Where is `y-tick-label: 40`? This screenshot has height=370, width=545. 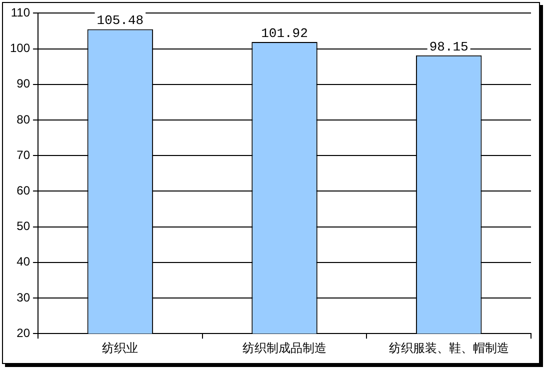 y-tick-label: 40 is located at coordinates (23, 261).